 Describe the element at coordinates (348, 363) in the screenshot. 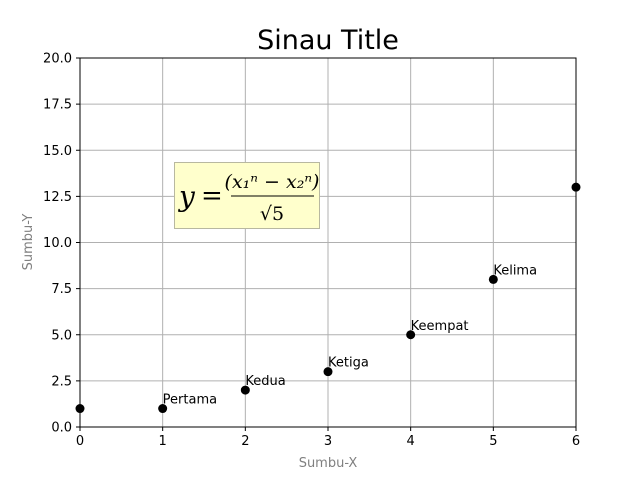

I see `point-label: Ketiga` at that location.